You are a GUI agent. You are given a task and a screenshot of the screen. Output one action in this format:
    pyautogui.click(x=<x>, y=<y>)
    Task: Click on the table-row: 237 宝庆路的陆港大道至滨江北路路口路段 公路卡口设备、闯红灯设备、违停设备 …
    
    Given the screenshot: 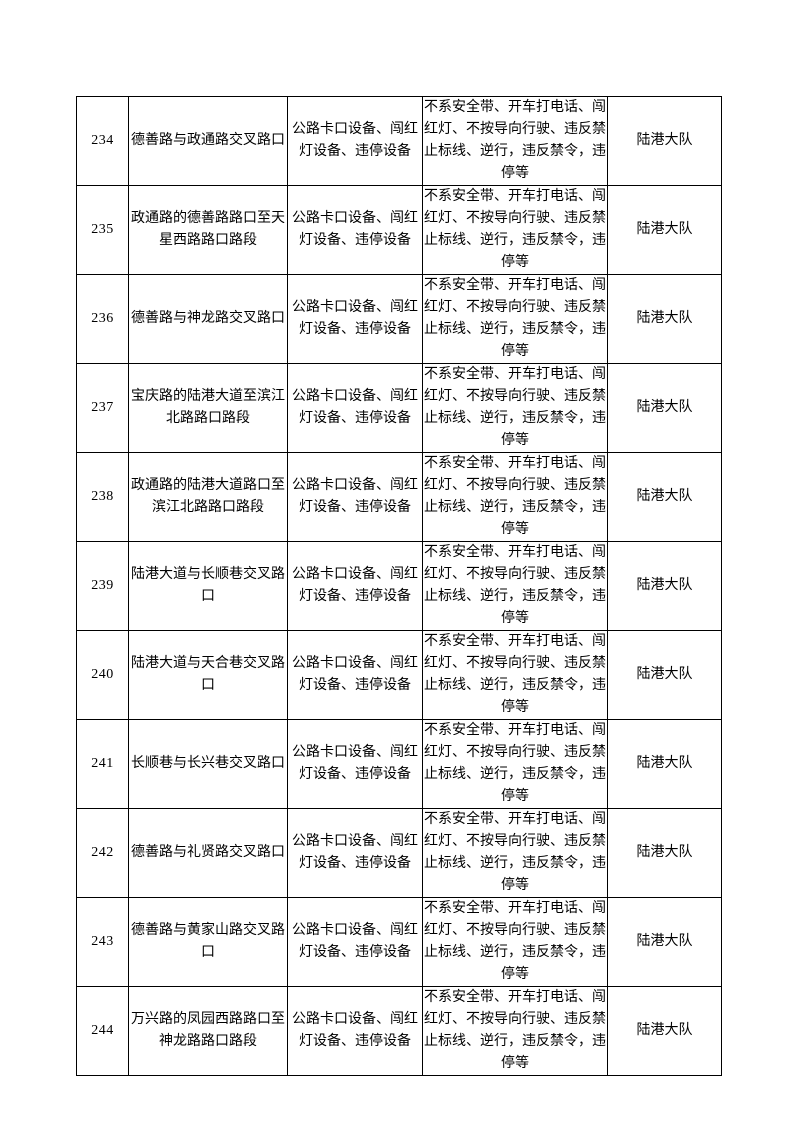 What is the action you would take?
    pyautogui.click(x=399, y=408)
    